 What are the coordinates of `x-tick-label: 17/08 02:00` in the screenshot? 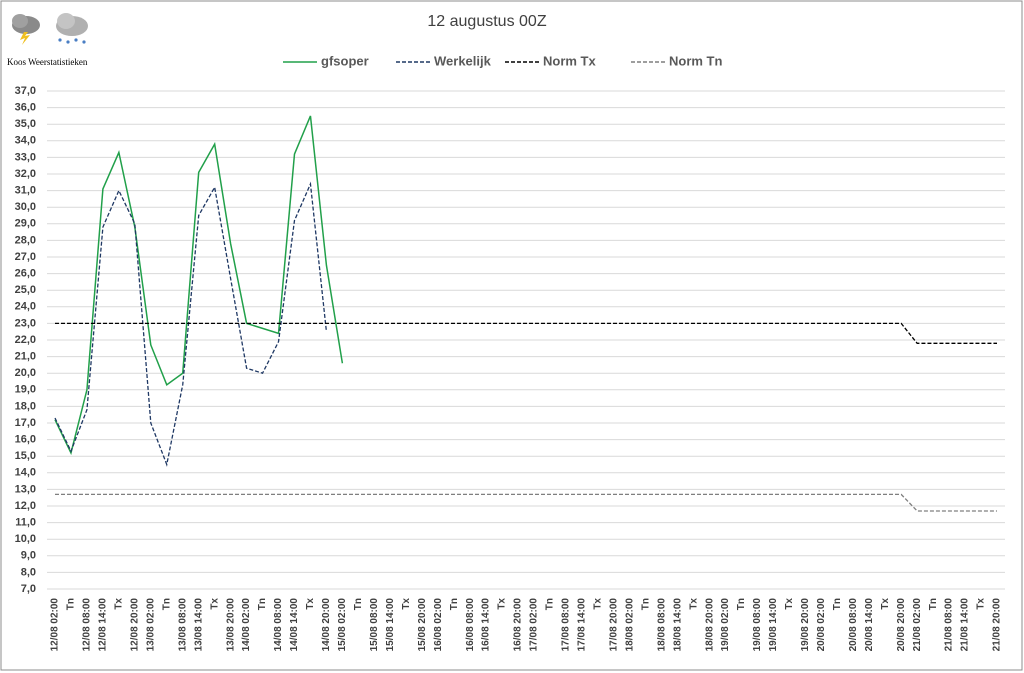 It's located at (534, 625).